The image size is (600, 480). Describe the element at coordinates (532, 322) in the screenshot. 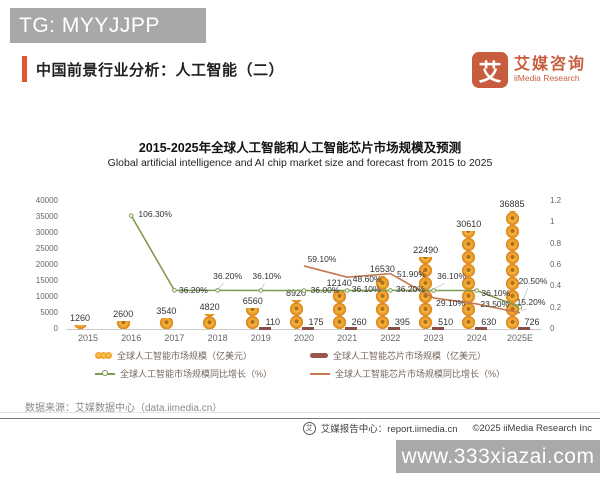

I see `chip-value-label: 726` at that location.